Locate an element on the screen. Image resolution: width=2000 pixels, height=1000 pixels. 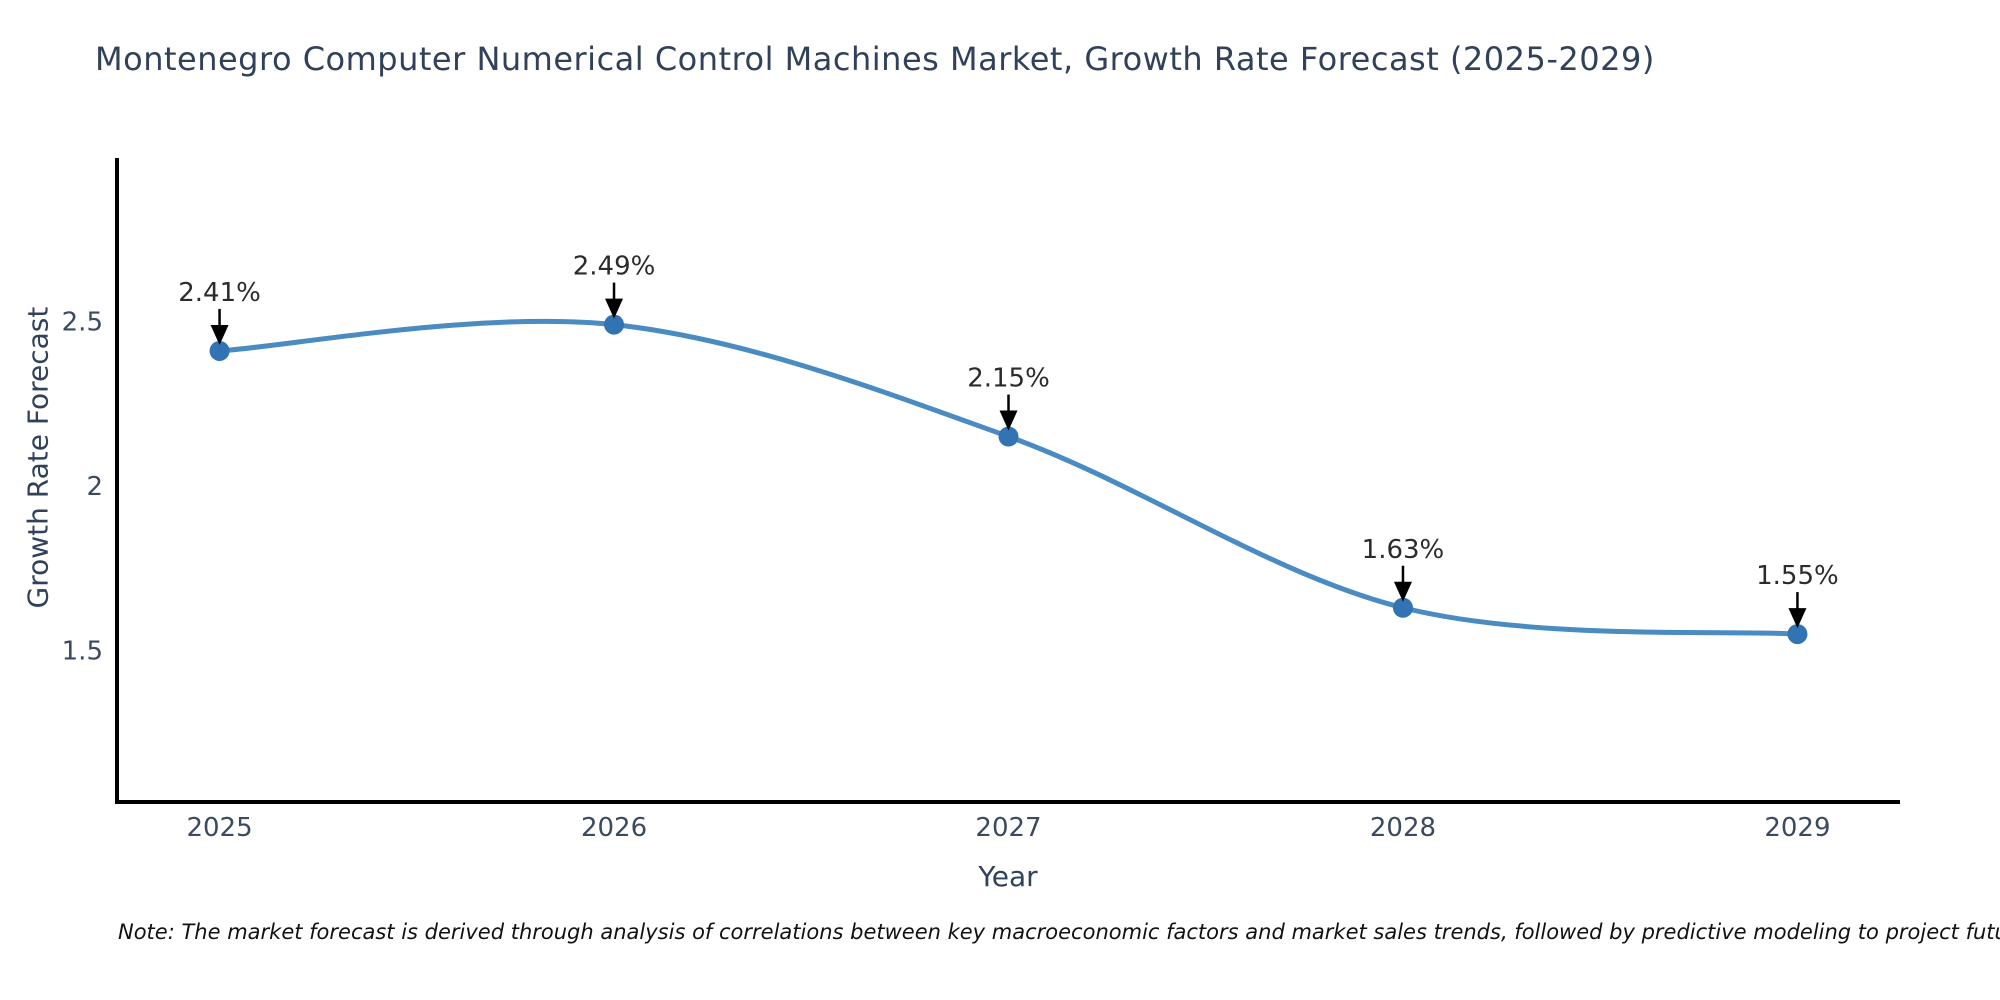
y-tick-label: 2.5 is located at coordinates (82, 322).